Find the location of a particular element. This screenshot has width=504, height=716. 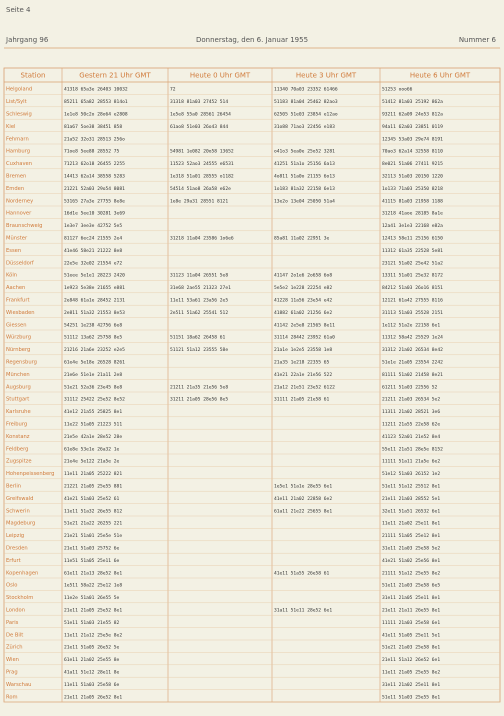

weather-code: 41251 51a1o 25156 6a13 is located at coordinates (304, 164).